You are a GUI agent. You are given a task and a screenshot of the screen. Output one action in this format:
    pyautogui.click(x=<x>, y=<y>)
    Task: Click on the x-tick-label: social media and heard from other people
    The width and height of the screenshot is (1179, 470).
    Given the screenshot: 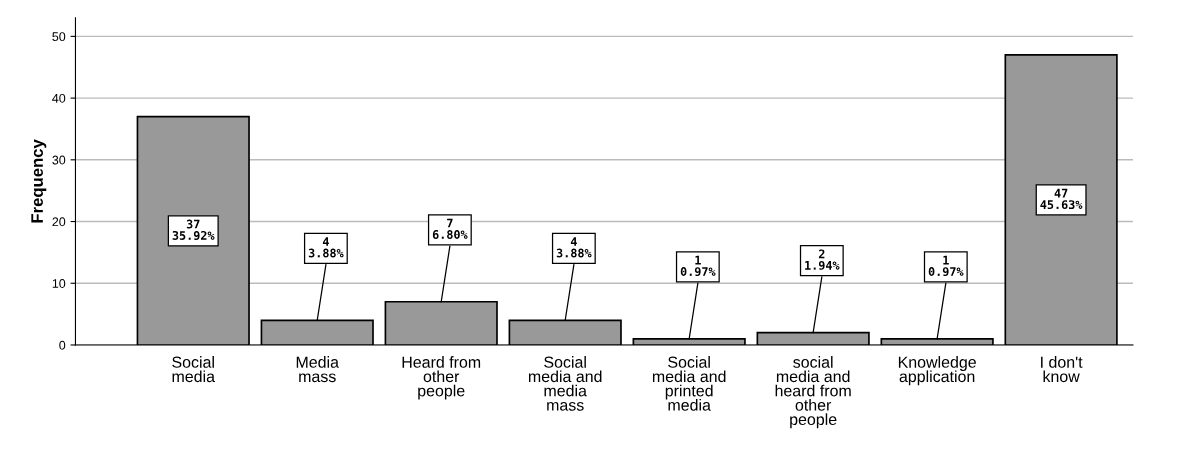 What is the action you would take?
    pyautogui.click(x=813, y=392)
    